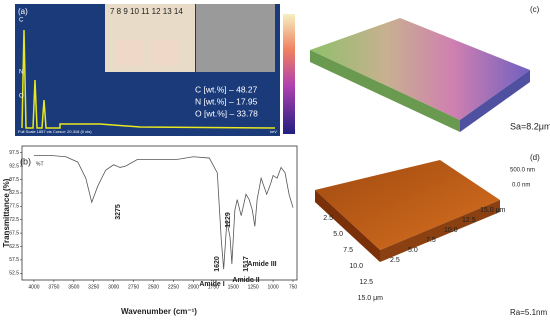 The image size is (550, 322). Describe the element at coordinates (21, 97) in the screenshot. I see `element-label: O` at that location.